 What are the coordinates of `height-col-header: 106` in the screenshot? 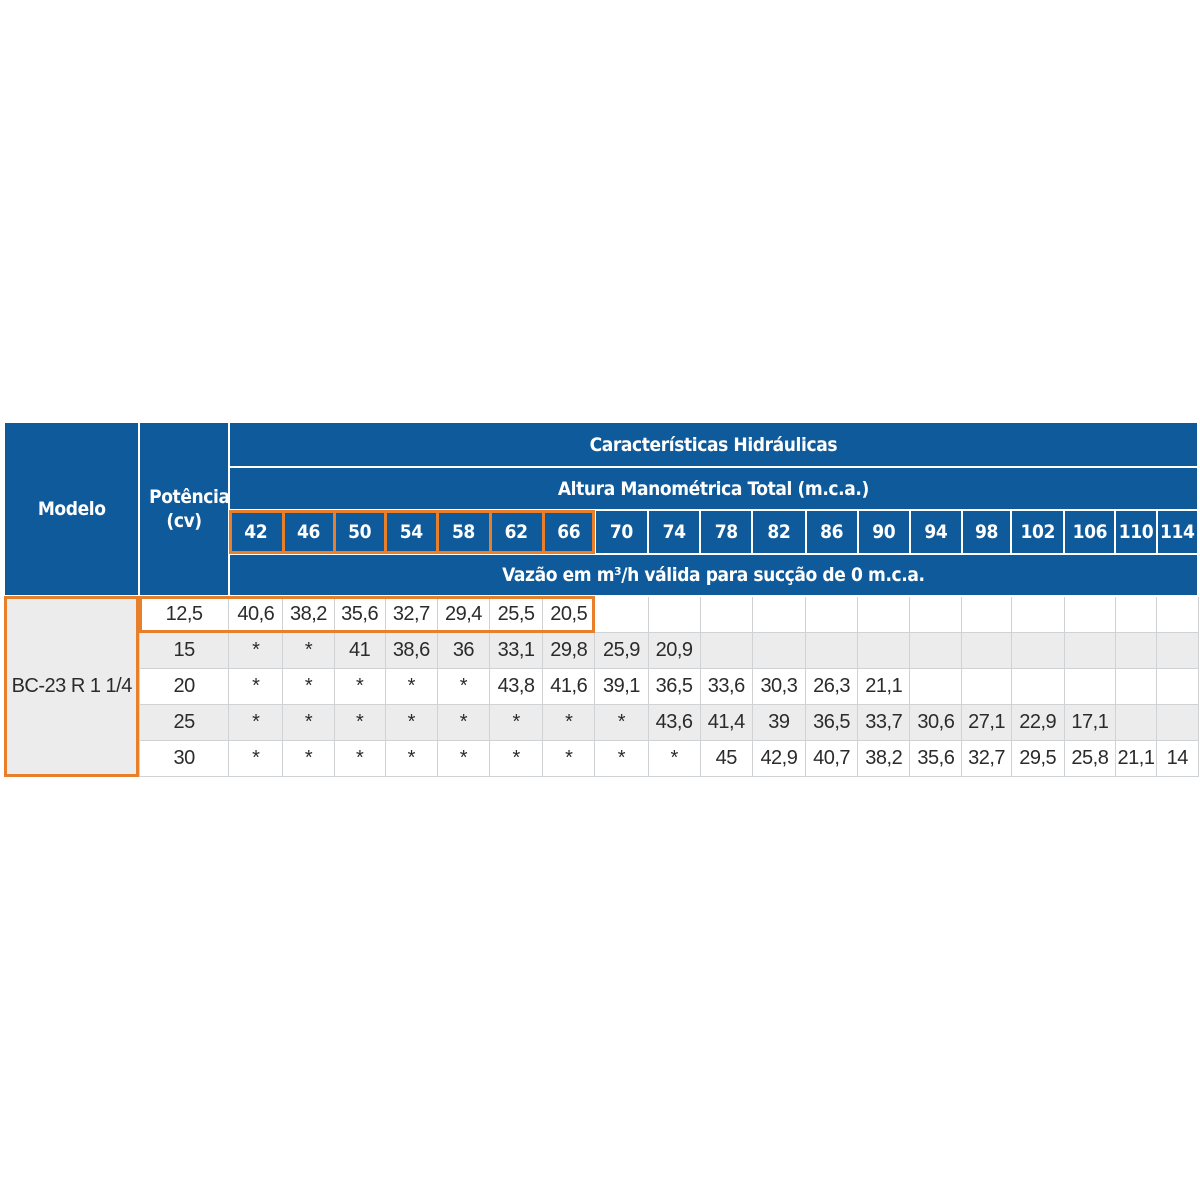 It's located at (1090, 532).